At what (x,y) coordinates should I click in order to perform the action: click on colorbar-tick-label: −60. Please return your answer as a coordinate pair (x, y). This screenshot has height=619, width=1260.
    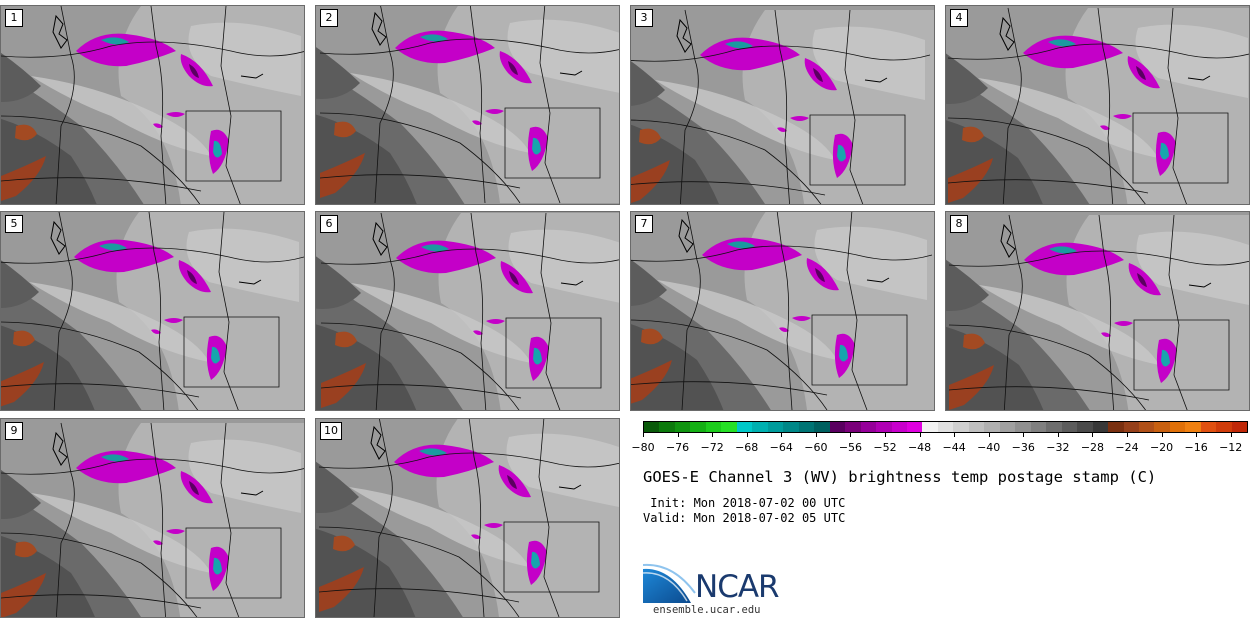
    Looking at the image, I should click on (816, 447).